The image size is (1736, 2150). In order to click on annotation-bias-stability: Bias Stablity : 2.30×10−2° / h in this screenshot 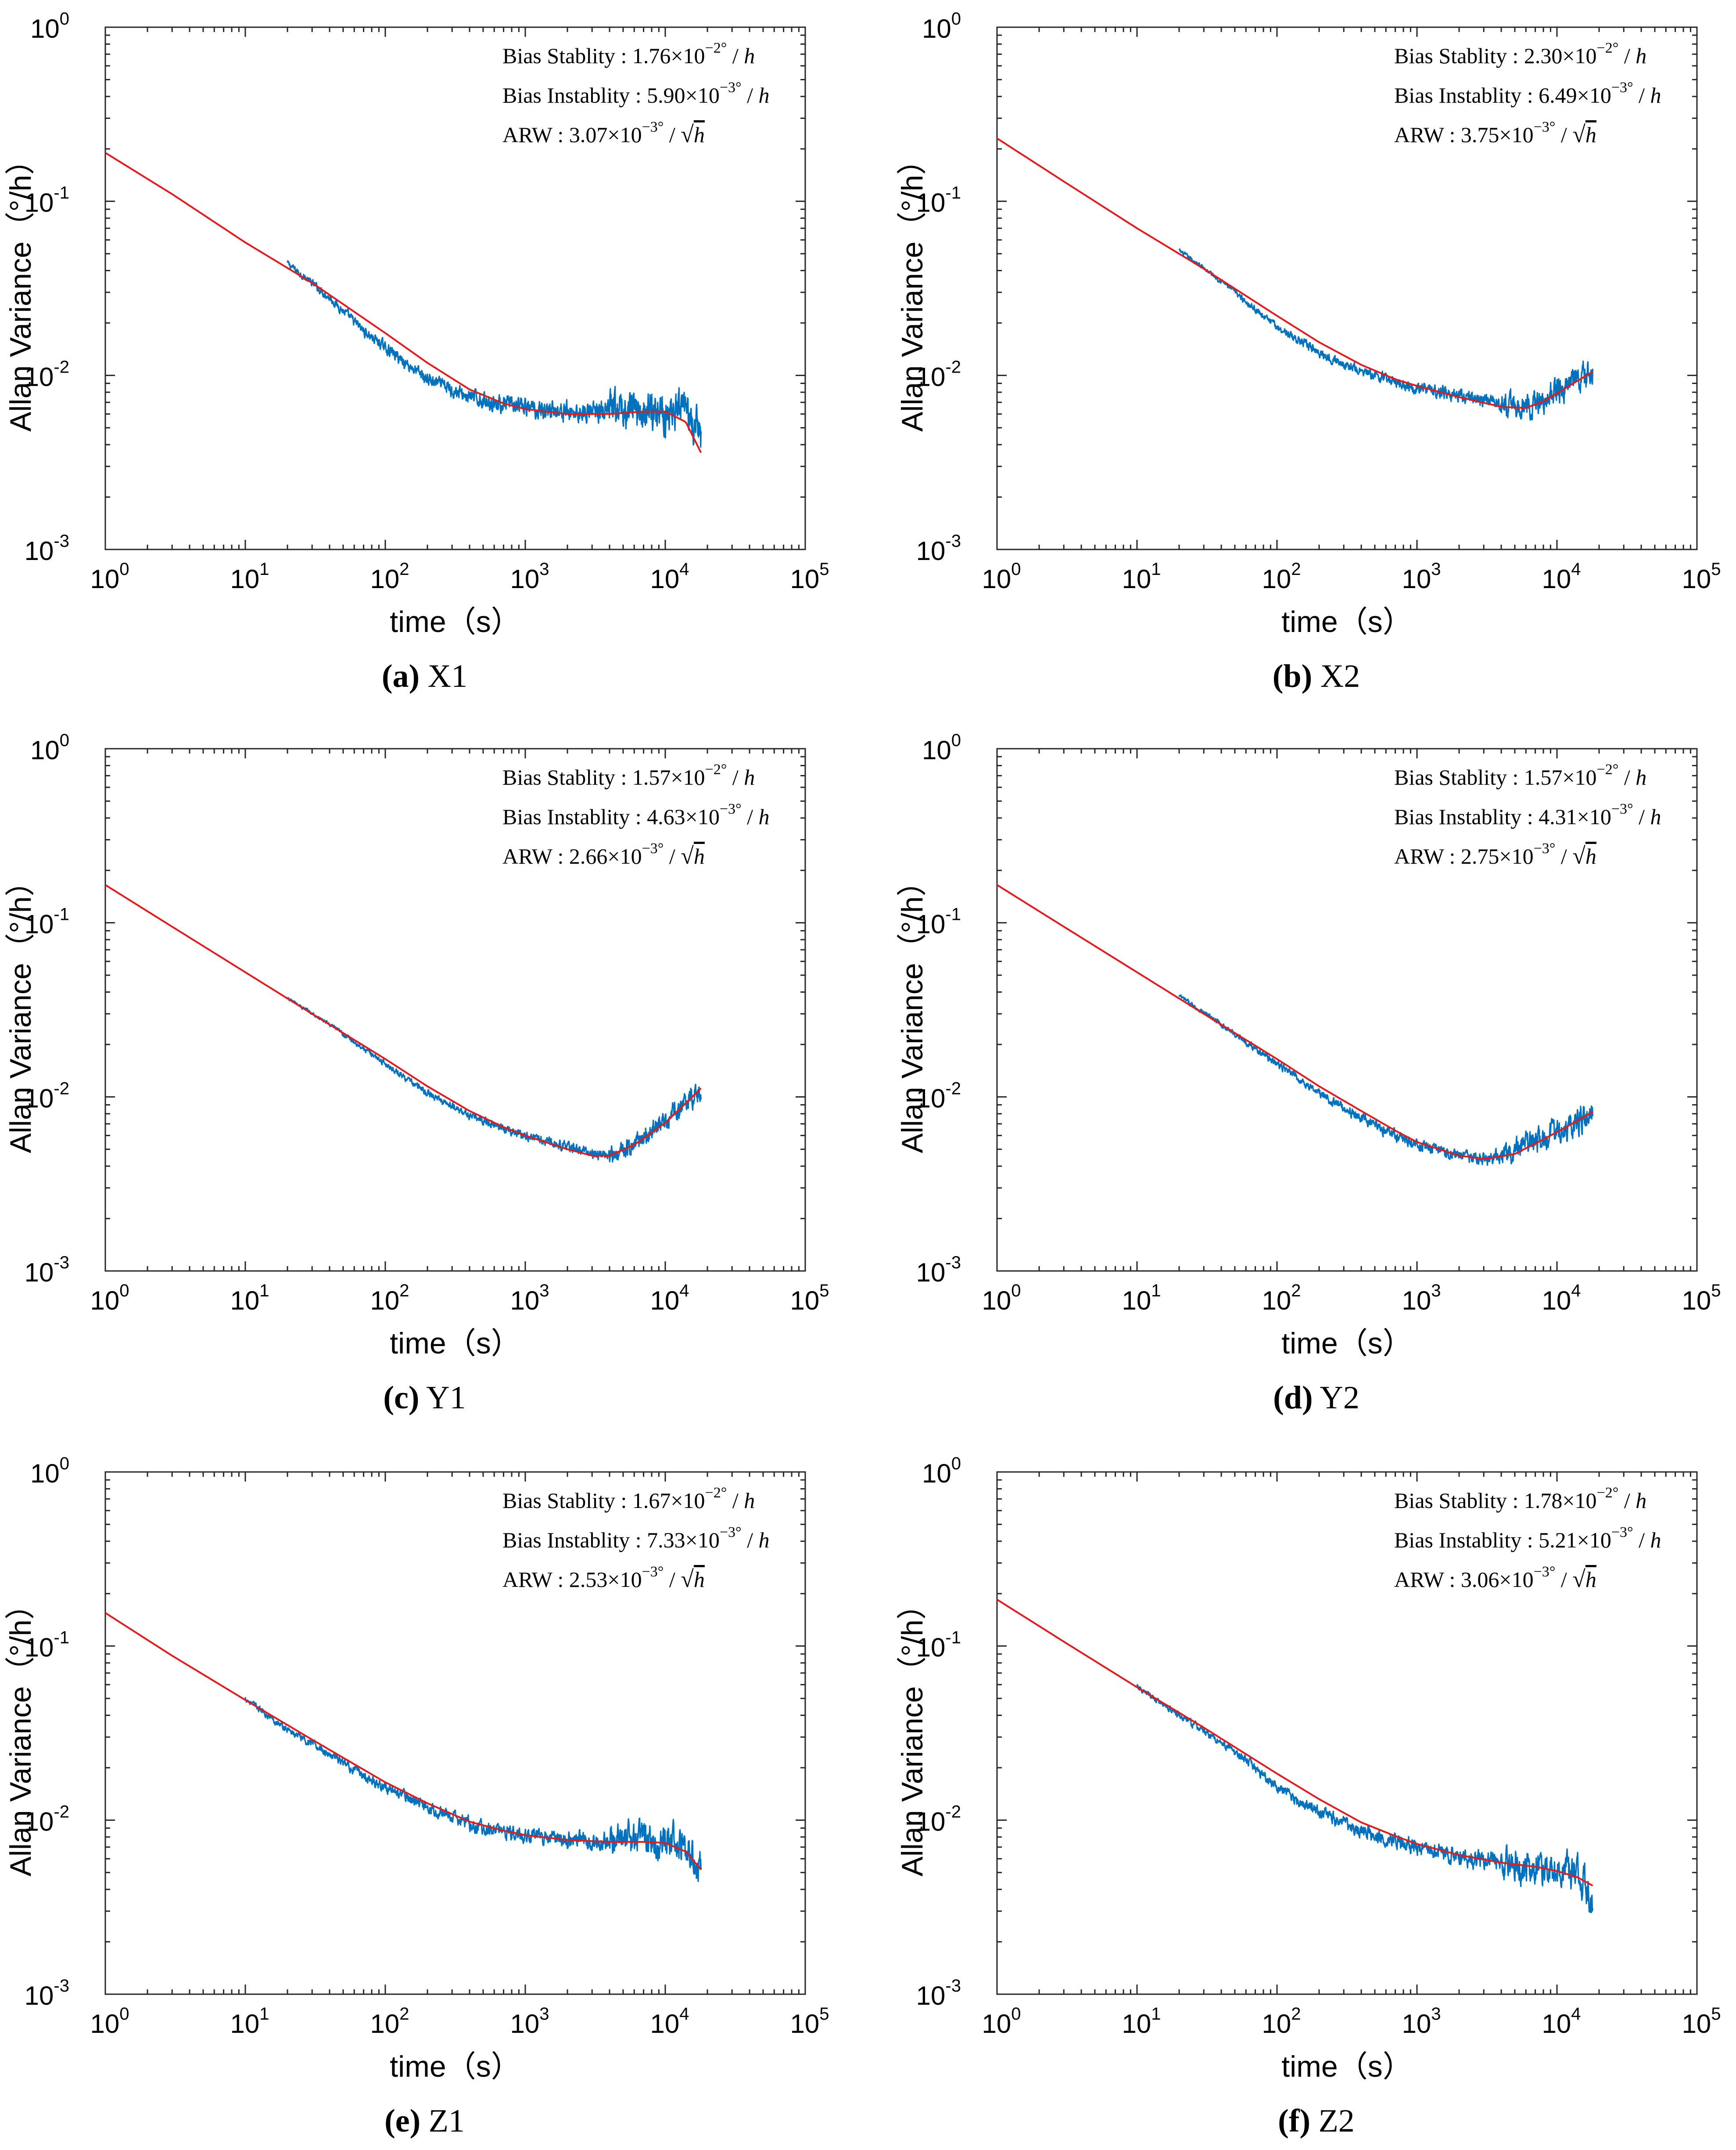, I will do `click(1520, 54)`.